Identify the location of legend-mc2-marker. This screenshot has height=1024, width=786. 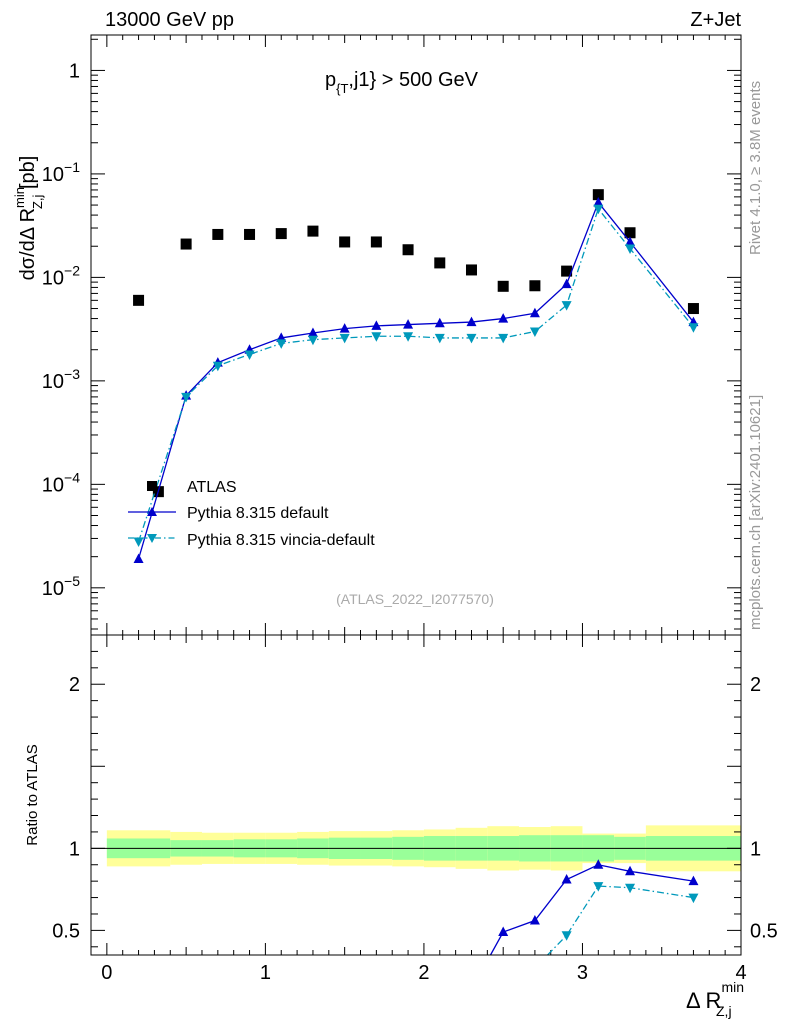
(152, 538).